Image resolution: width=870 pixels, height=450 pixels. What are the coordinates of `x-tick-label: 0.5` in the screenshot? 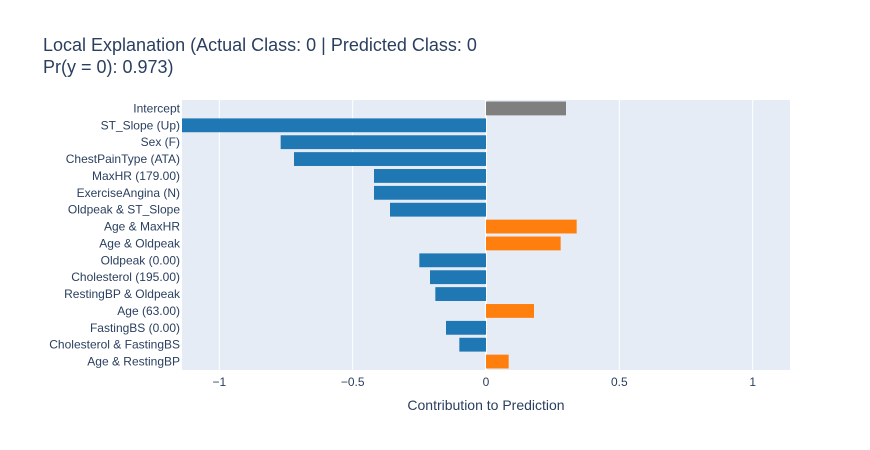 It's located at (619, 382).